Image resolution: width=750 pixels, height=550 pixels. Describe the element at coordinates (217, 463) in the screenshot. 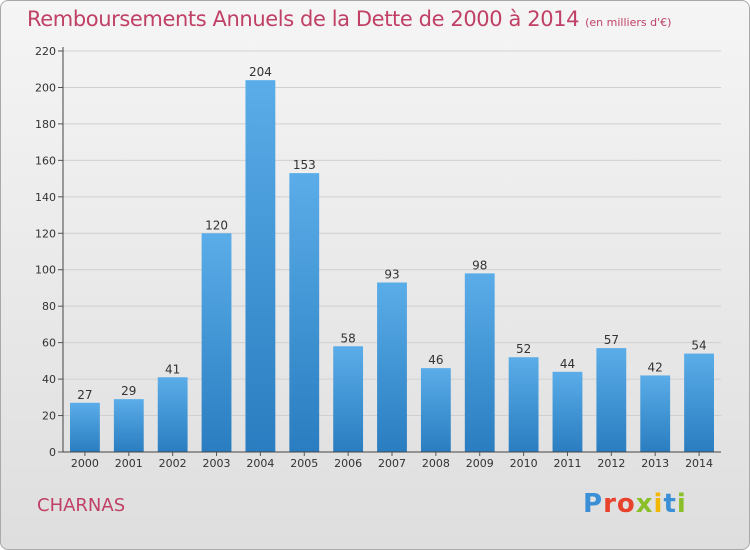

I see `x-tick-label: 2003` at that location.